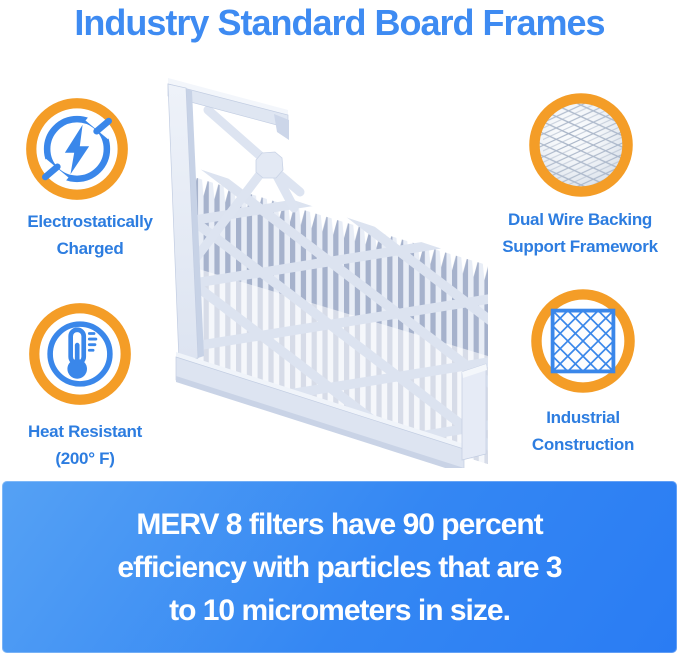 The height and width of the screenshot is (657, 679). What do you see at coordinates (90, 248) in the screenshot?
I see `feature-label-line: Charged` at bounding box center [90, 248].